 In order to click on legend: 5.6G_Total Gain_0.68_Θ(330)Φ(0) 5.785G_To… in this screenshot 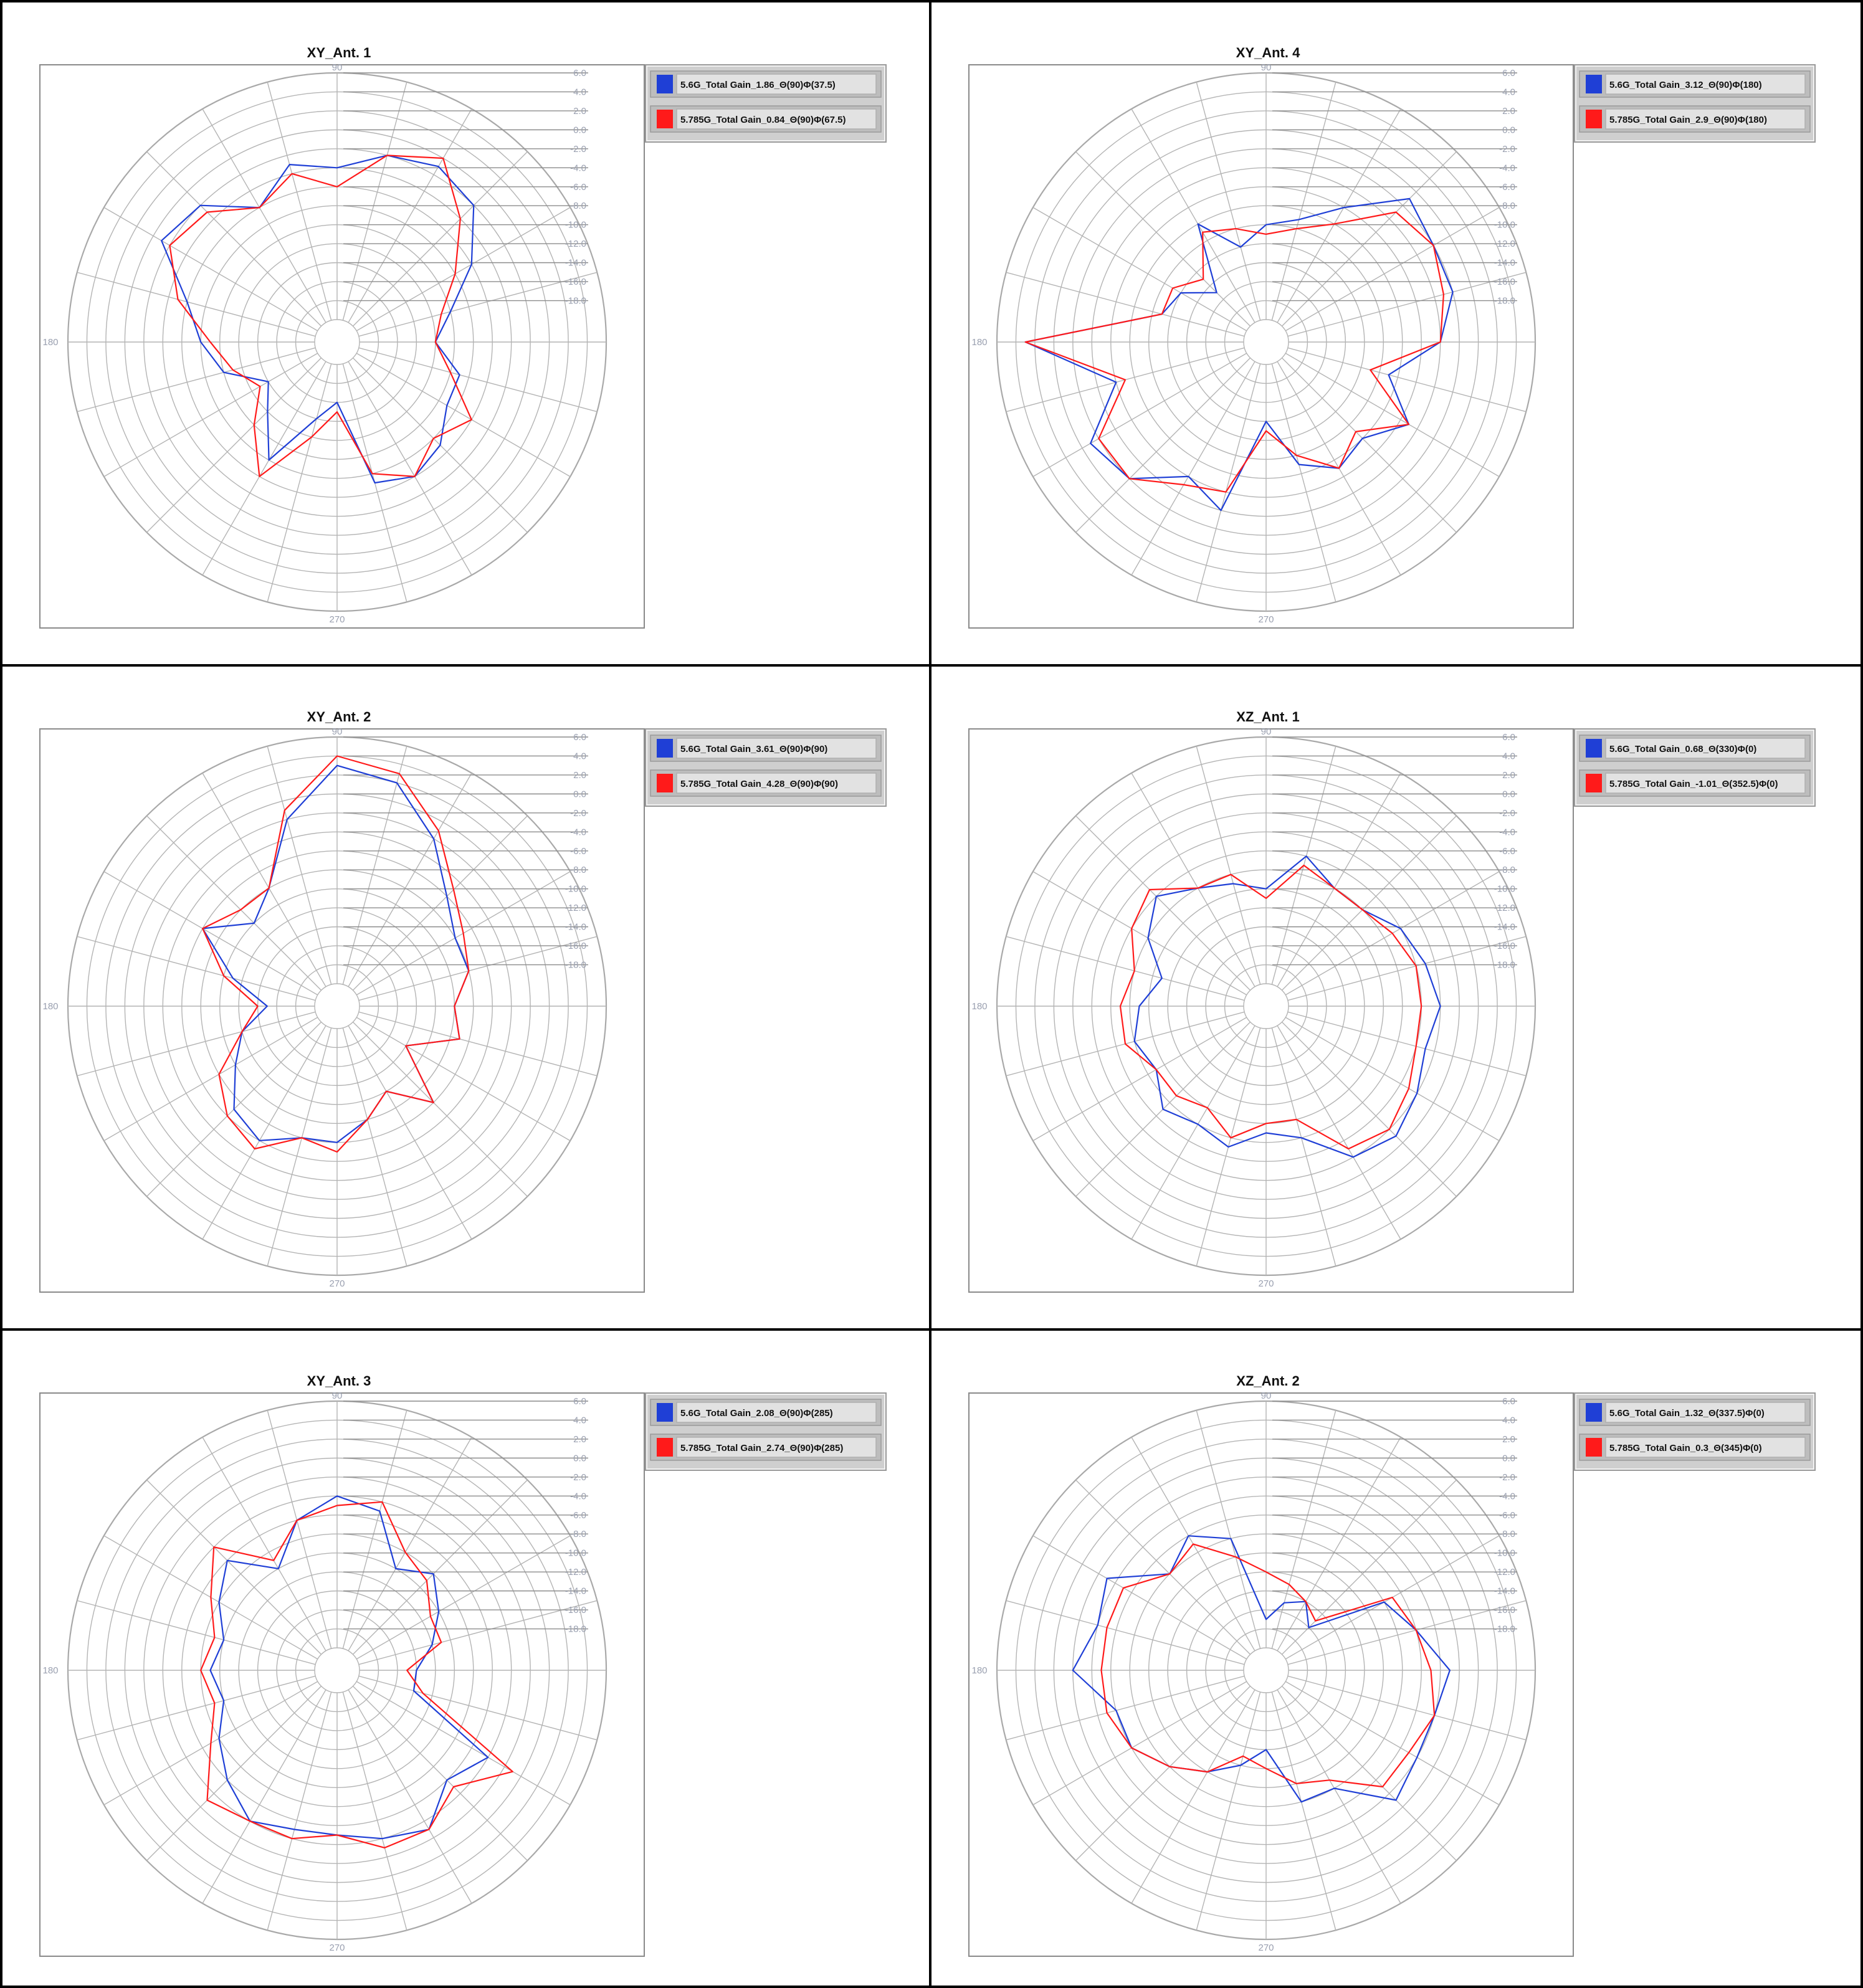, I will do `click(1695, 767)`.